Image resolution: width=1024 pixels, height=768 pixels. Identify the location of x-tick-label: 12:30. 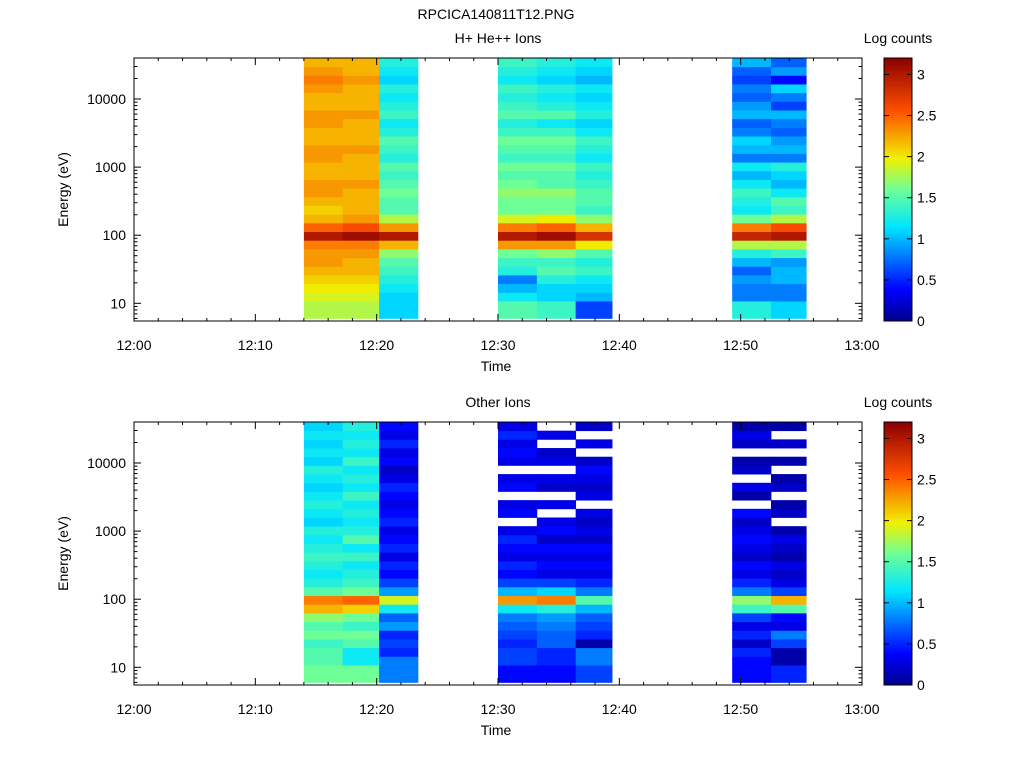
(497, 345).